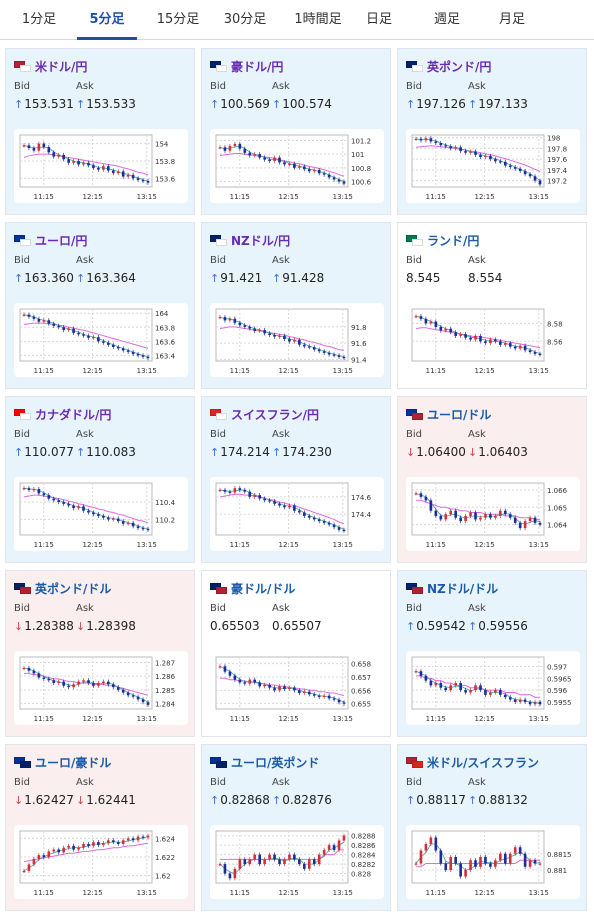 The height and width of the screenshot is (916, 594). I want to click on tab-月足: 月足, so click(511, 19).